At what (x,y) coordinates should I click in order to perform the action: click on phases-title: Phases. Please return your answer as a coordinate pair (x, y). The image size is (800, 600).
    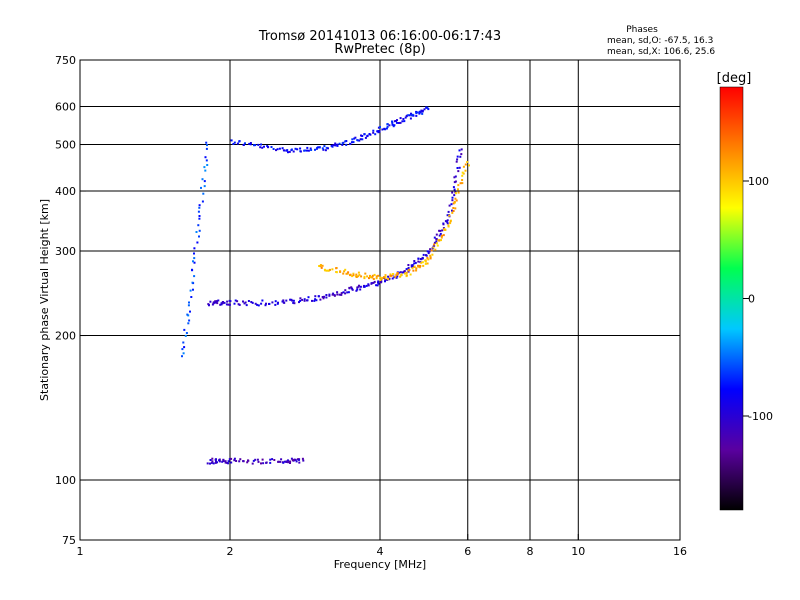
    Looking at the image, I should click on (642, 30).